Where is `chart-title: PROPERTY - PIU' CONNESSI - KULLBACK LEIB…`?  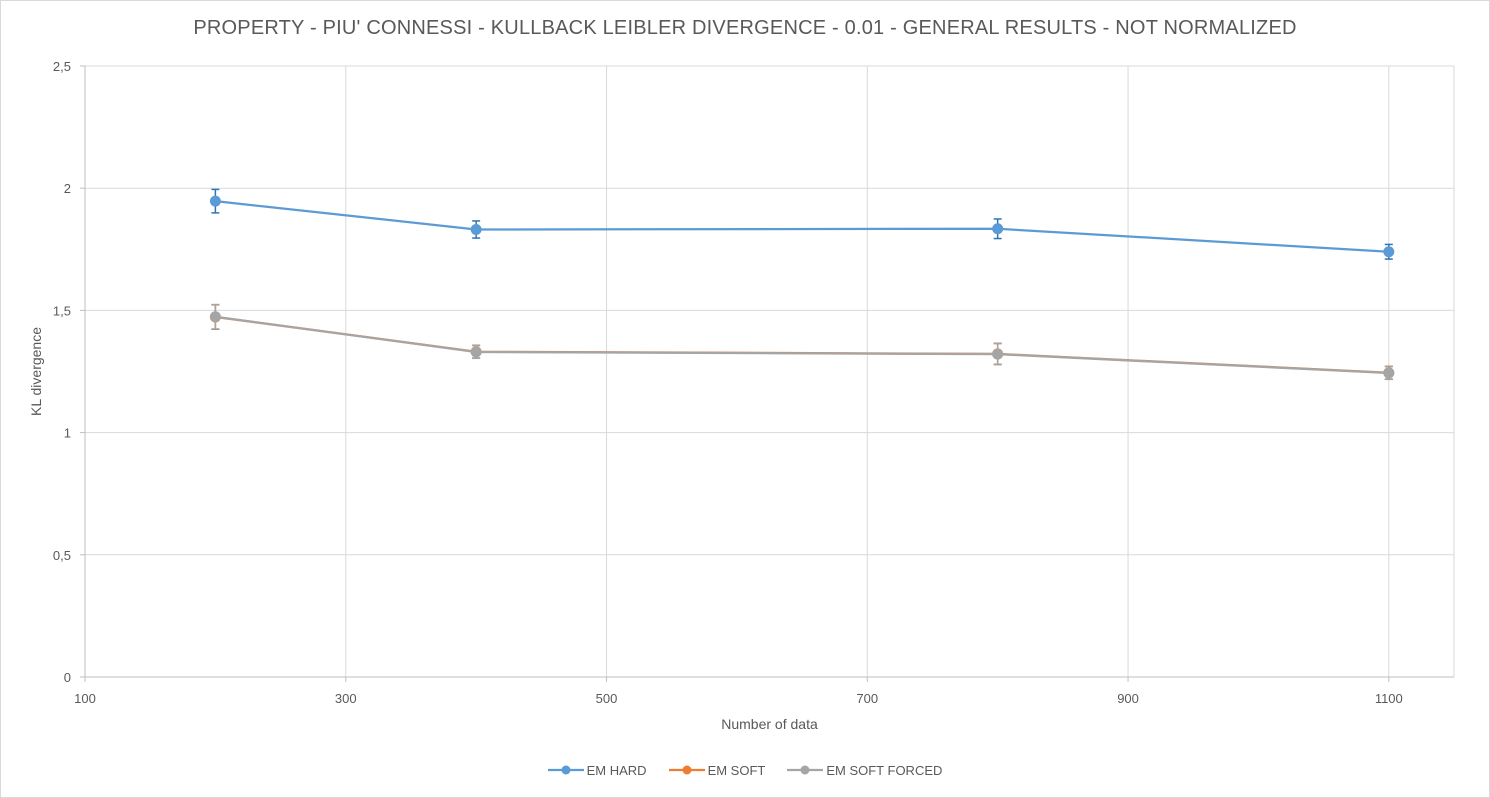 chart-title: PROPERTY - PIU' CONNESSI - KULLBACK LEIB… is located at coordinates (745, 28).